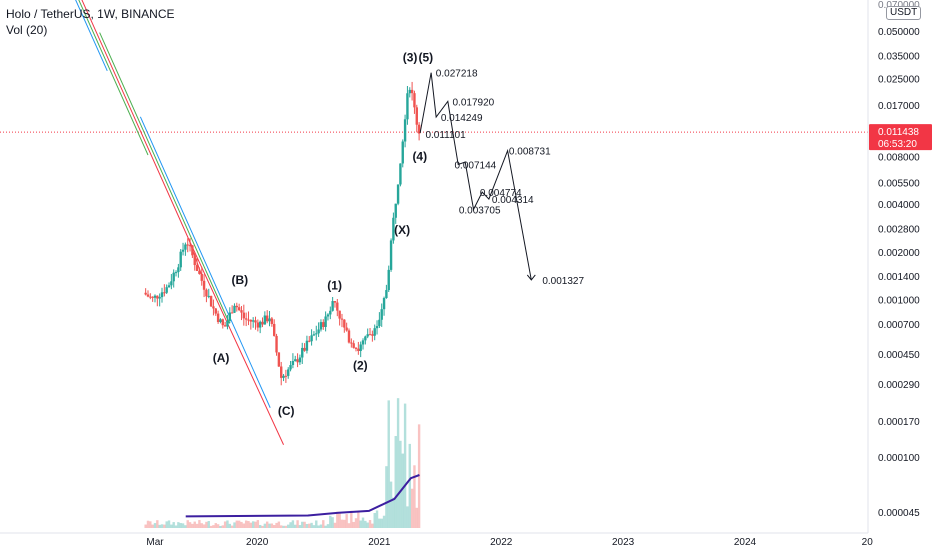 The width and height of the screenshot is (932, 550). I want to click on price-tick-label: 0.000170, so click(899, 422).